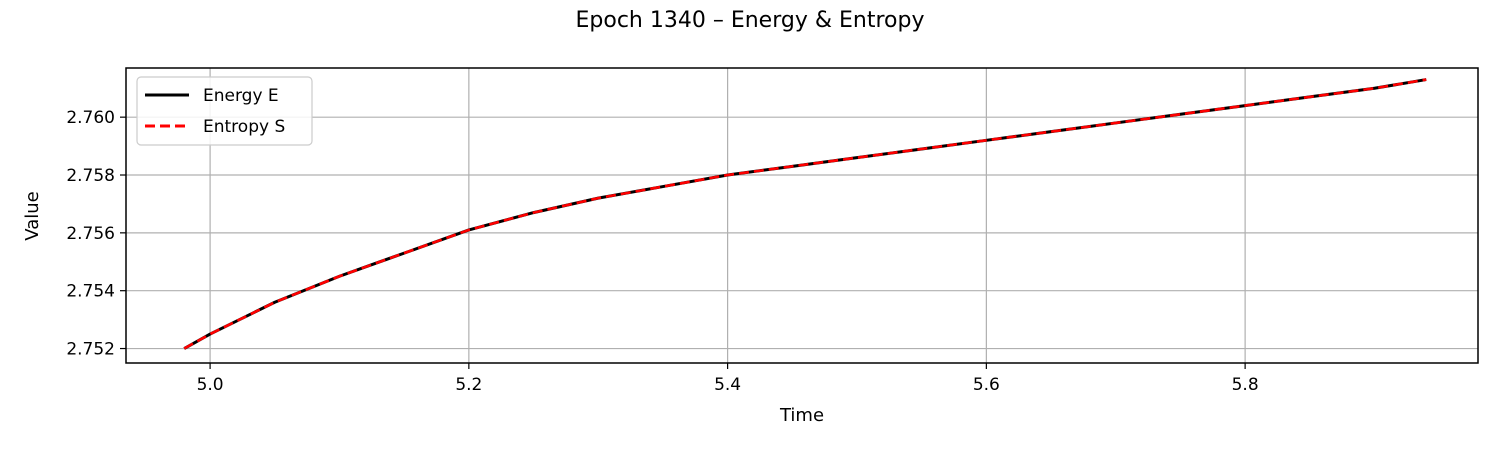  I want to click on x-axis-label: Time, so click(801, 415).